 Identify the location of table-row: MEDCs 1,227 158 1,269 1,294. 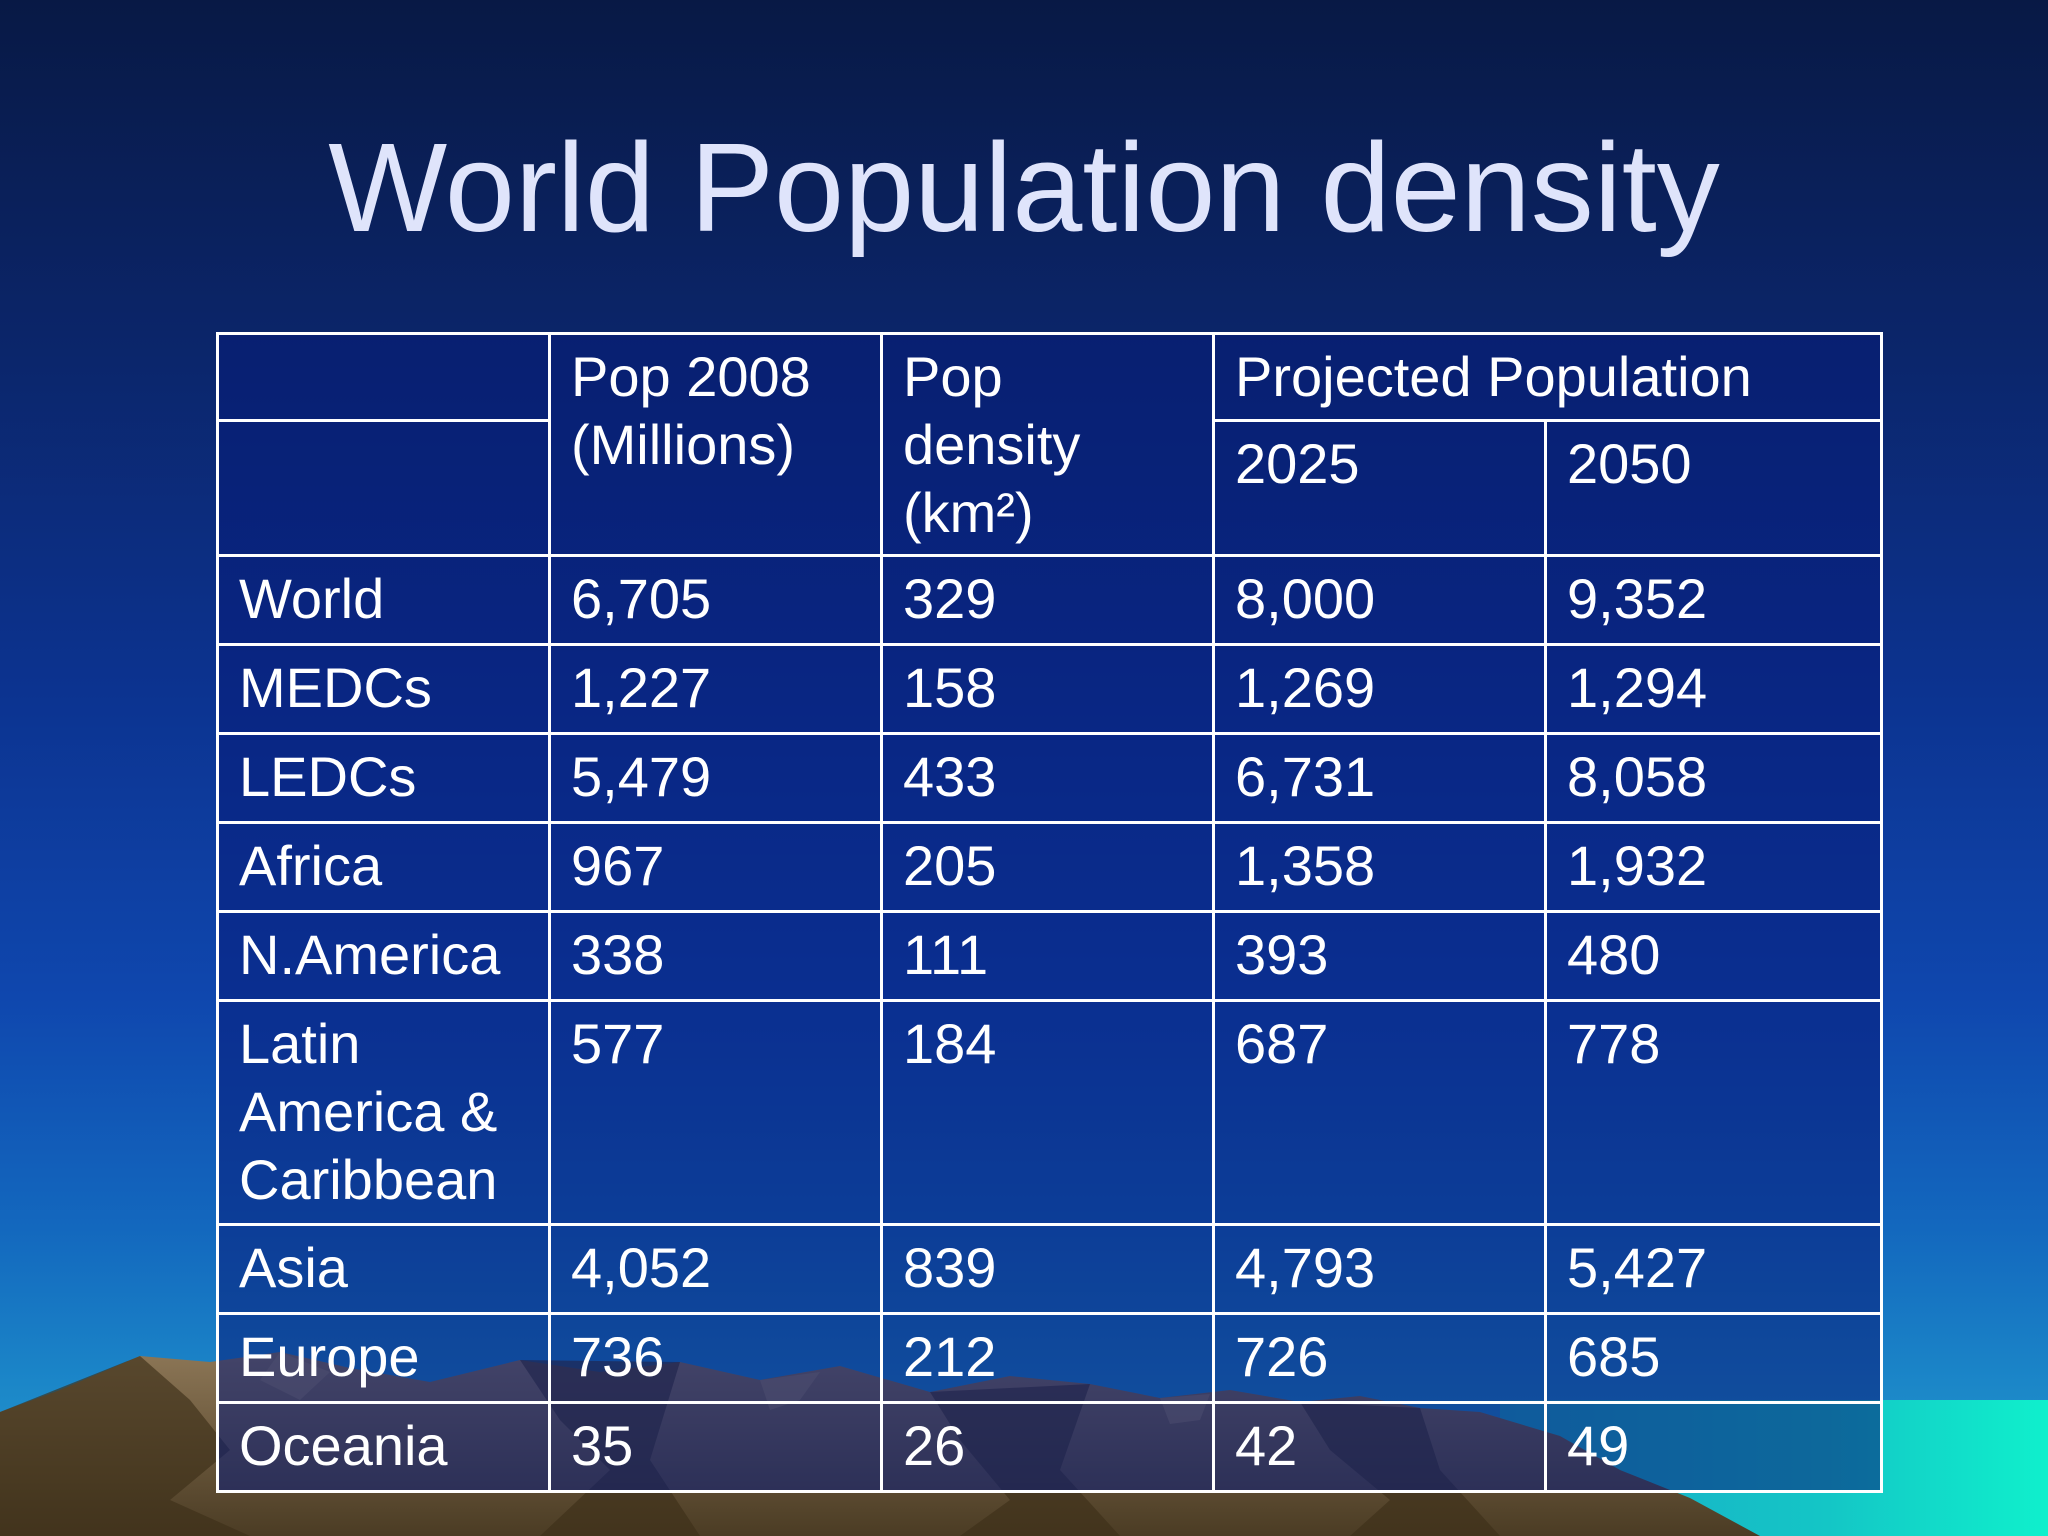
(1050, 689).